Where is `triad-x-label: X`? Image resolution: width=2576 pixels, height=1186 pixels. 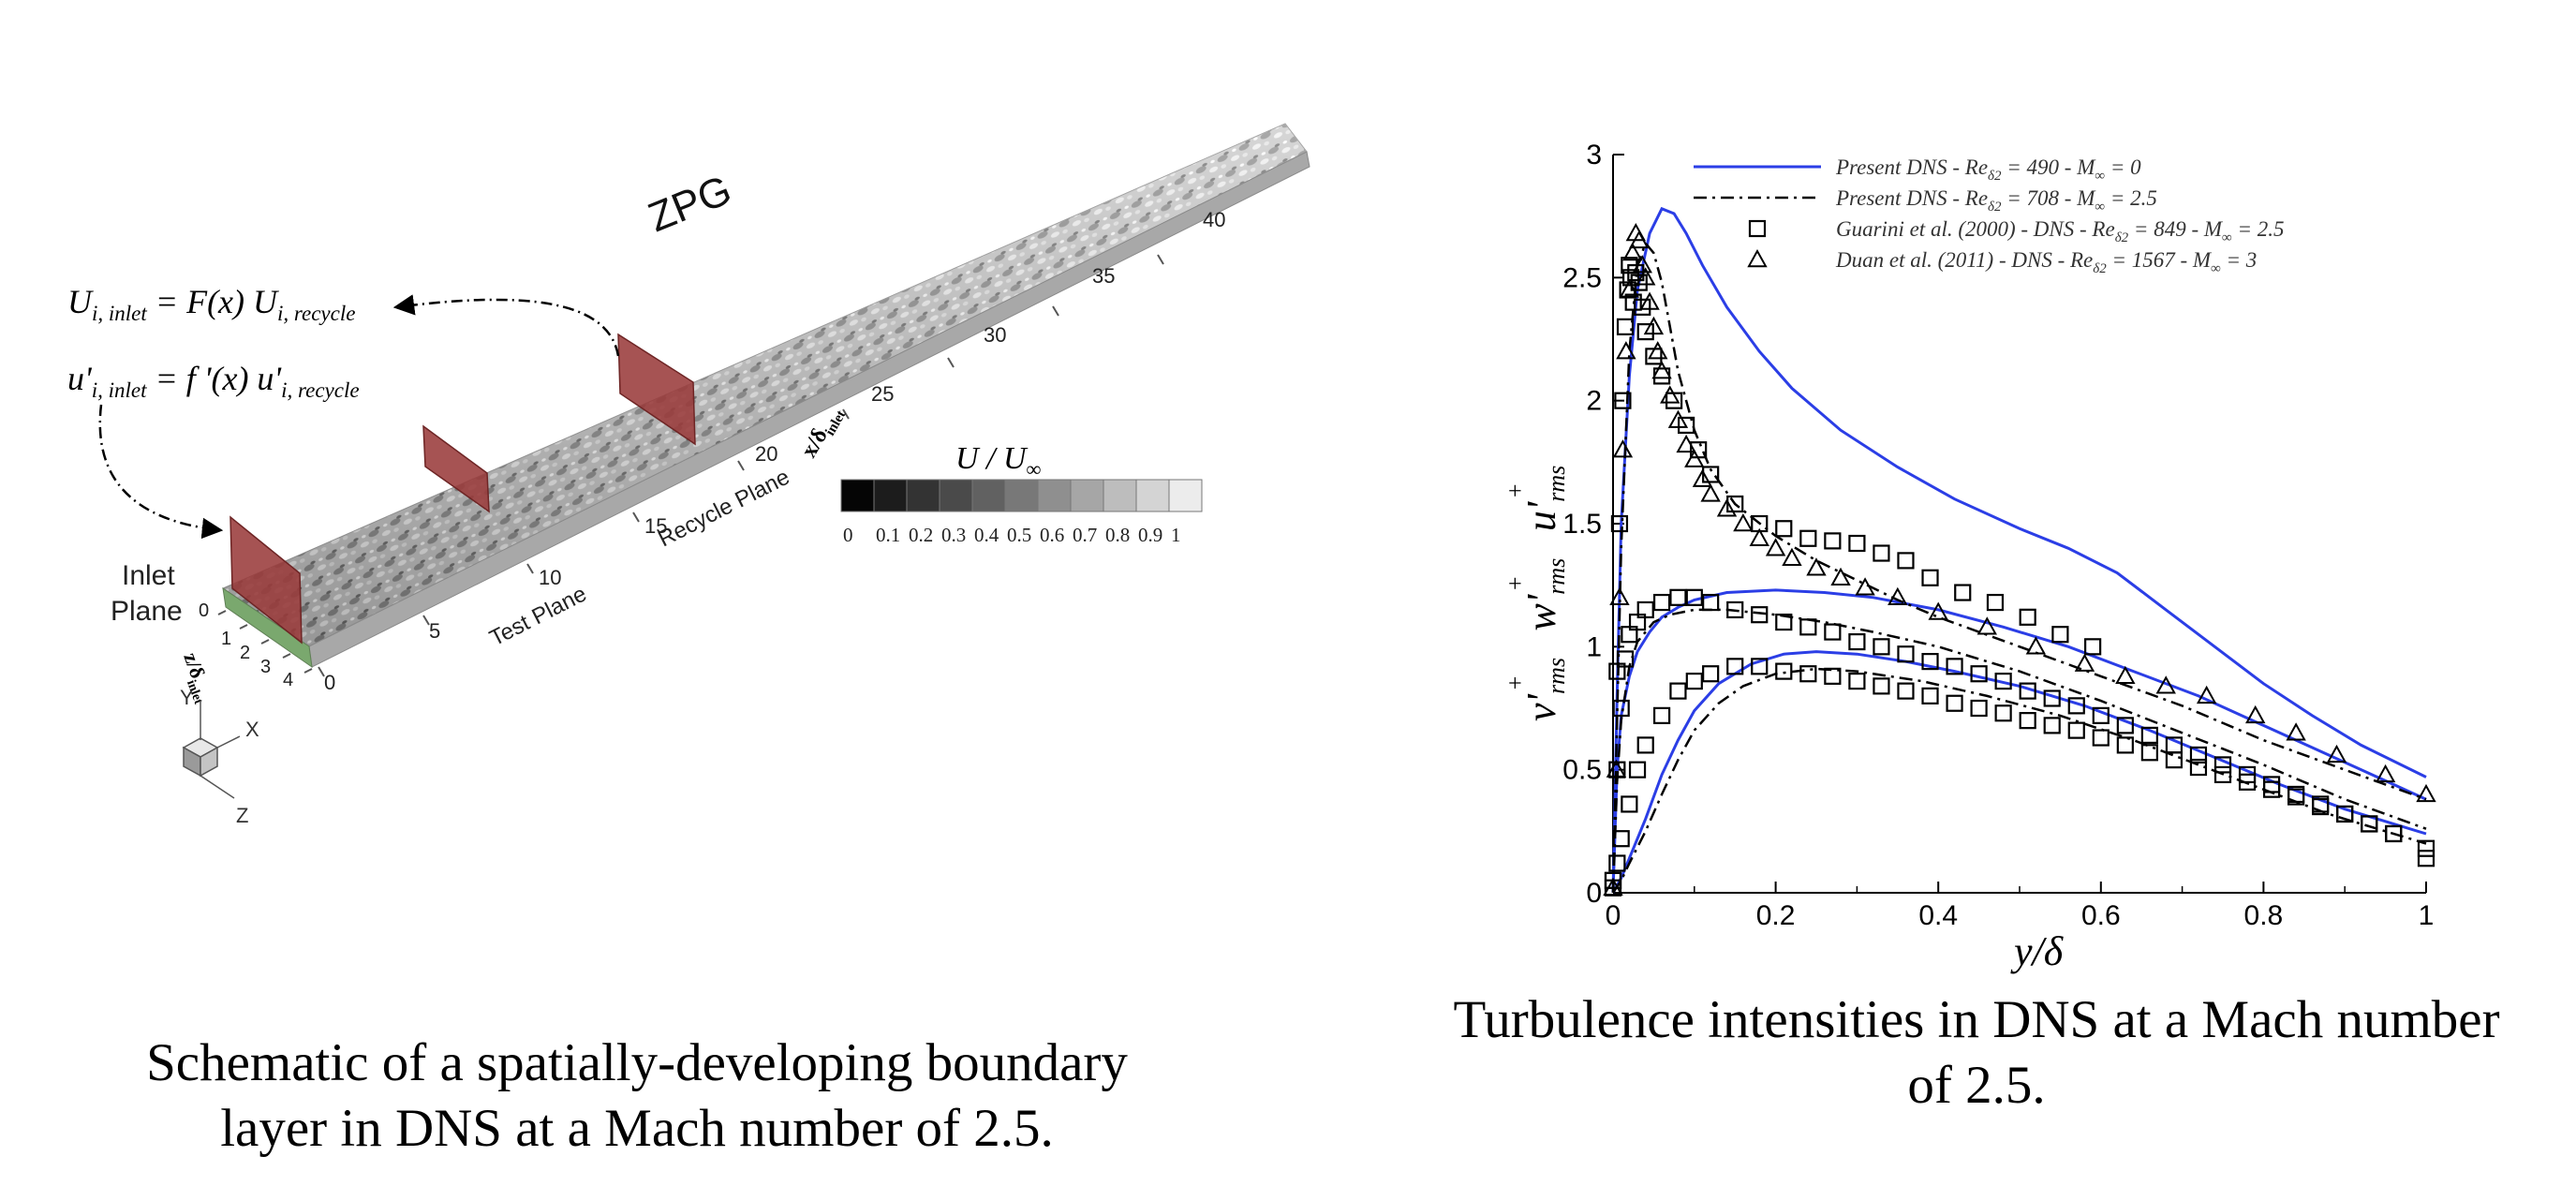
triad-x-label: X is located at coordinates (252, 729).